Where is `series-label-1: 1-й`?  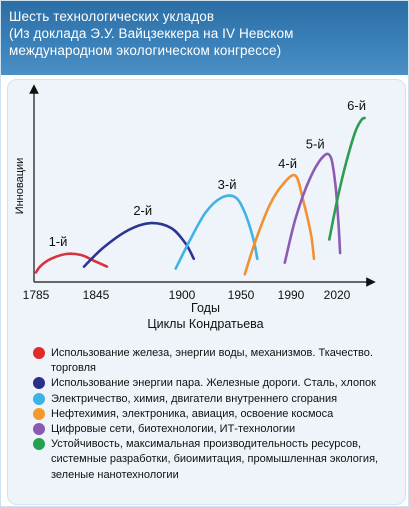 series-label-1: 1-й is located at coordinates (58, 241).